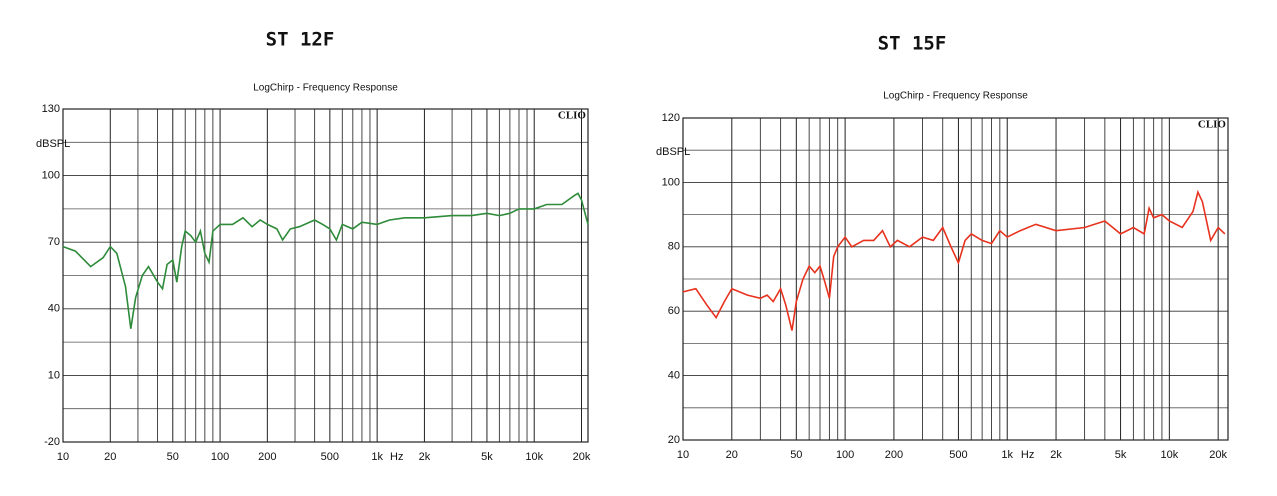 The height and width of the screenshot is (496, 1277). Describe the element at coordinates (674, 311) in the screenshot. I see `y-tick-label: 60` at that location.